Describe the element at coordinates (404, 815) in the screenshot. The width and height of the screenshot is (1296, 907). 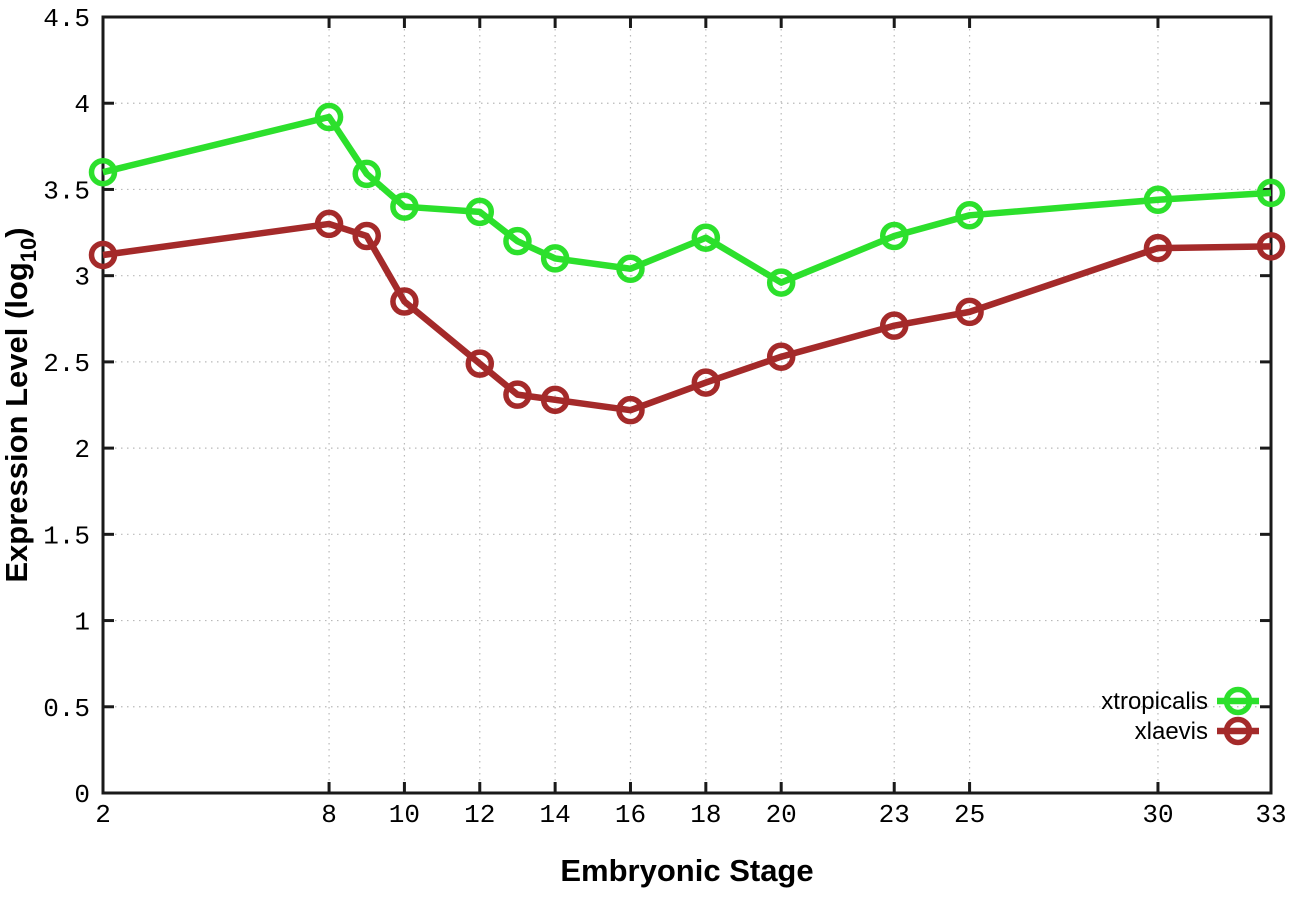
I see `x-tick-label: 10` at that location.